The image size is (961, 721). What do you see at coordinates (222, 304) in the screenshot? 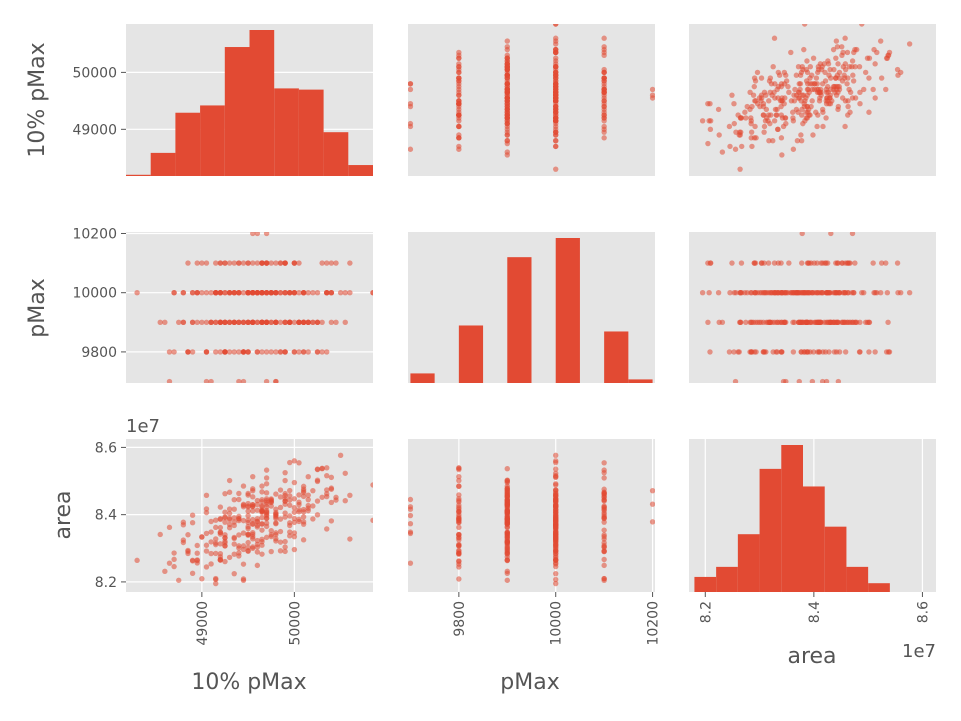
I see `panel-pmax-vs-10pct-pmax: 9800 10000 10200` at bounding box center [222, 304].